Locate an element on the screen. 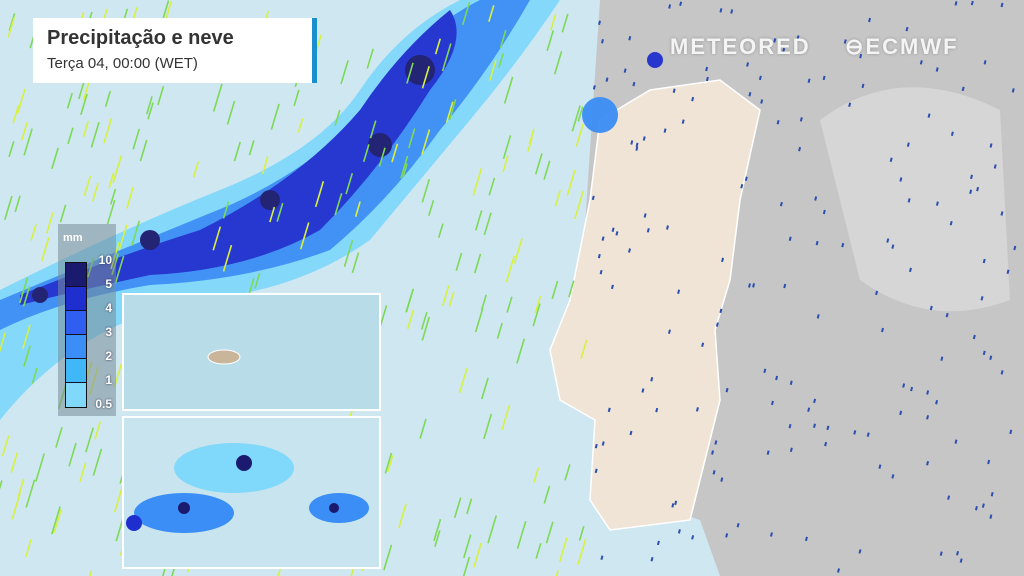 The image size is (1024, 576). legend-color-bar is located at coordinates (76, 335).